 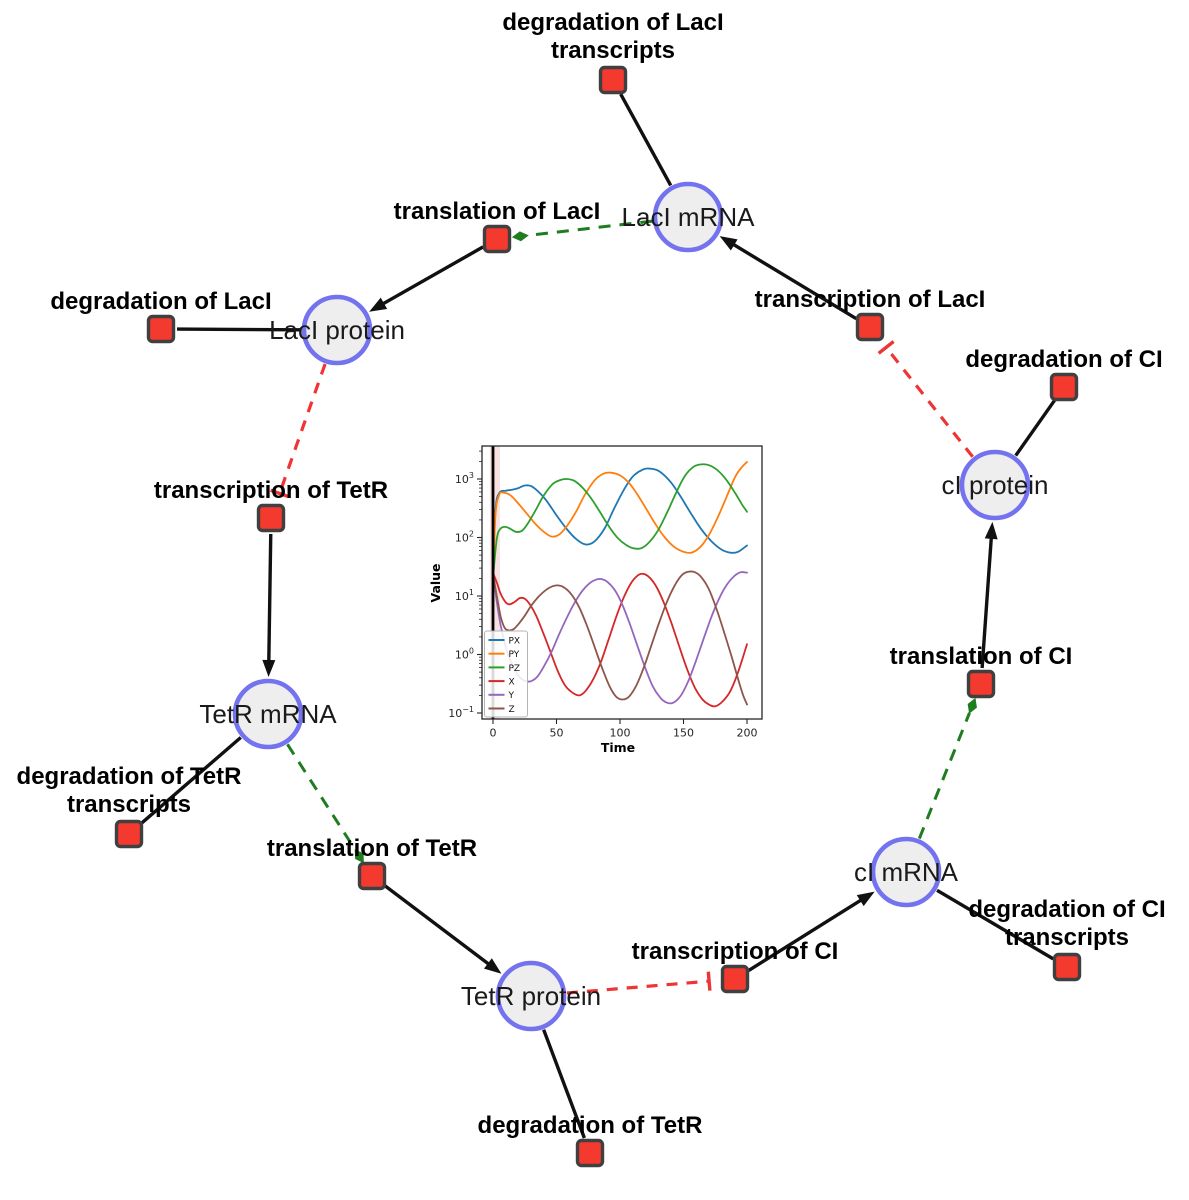 I want to click on species-label-ci_protein: cI protein, so click(x=995, y=485).